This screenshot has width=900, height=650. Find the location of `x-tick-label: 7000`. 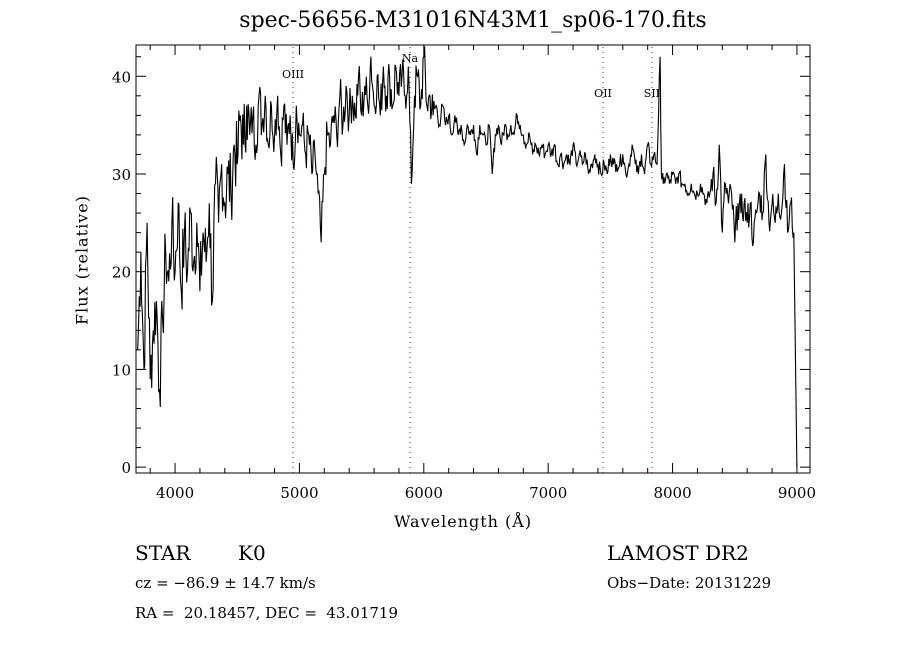

x-tick-label: 7000 is located at coordinates (548, 493).